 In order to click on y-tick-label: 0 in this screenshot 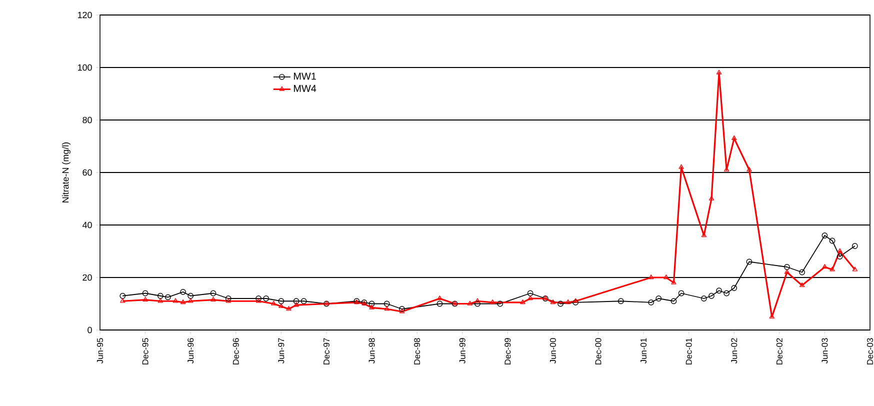, I will do `click(90, 330)`.